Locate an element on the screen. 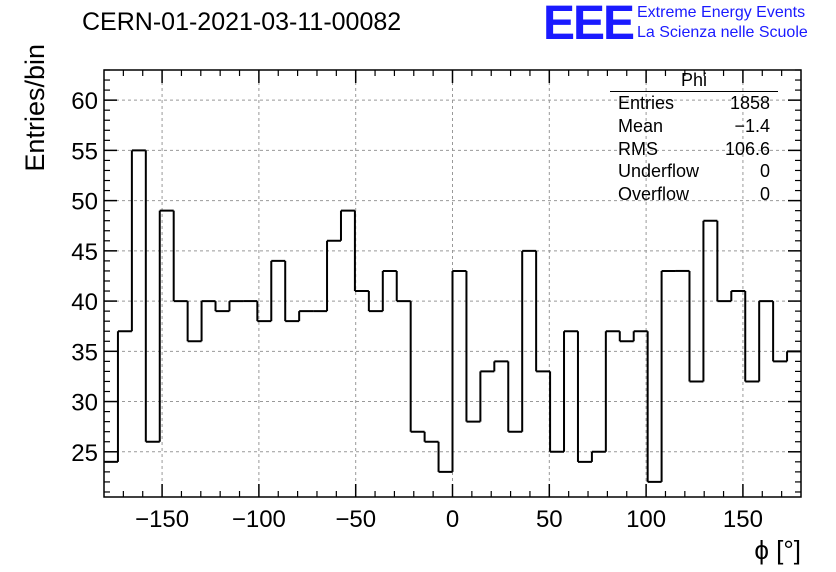 This screenshot has width=836, height=572. stats-label: RMS is located at coordinates (638, 148).